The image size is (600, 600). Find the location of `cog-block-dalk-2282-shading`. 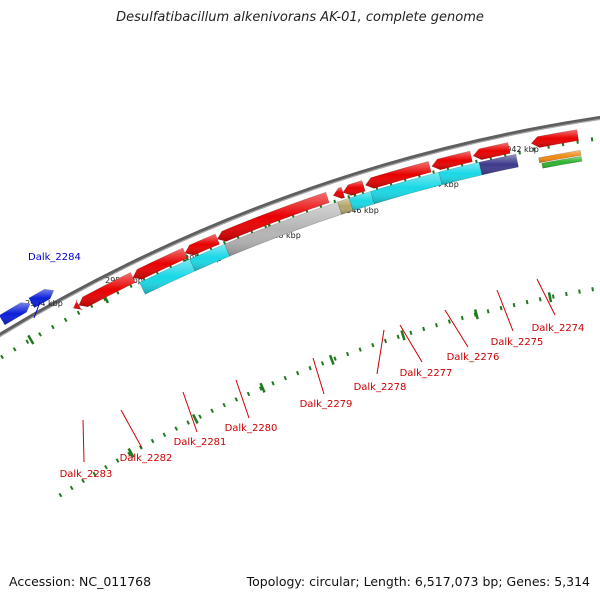

cog-block-dalk-2282-shading is located at coordinates (167, 277).